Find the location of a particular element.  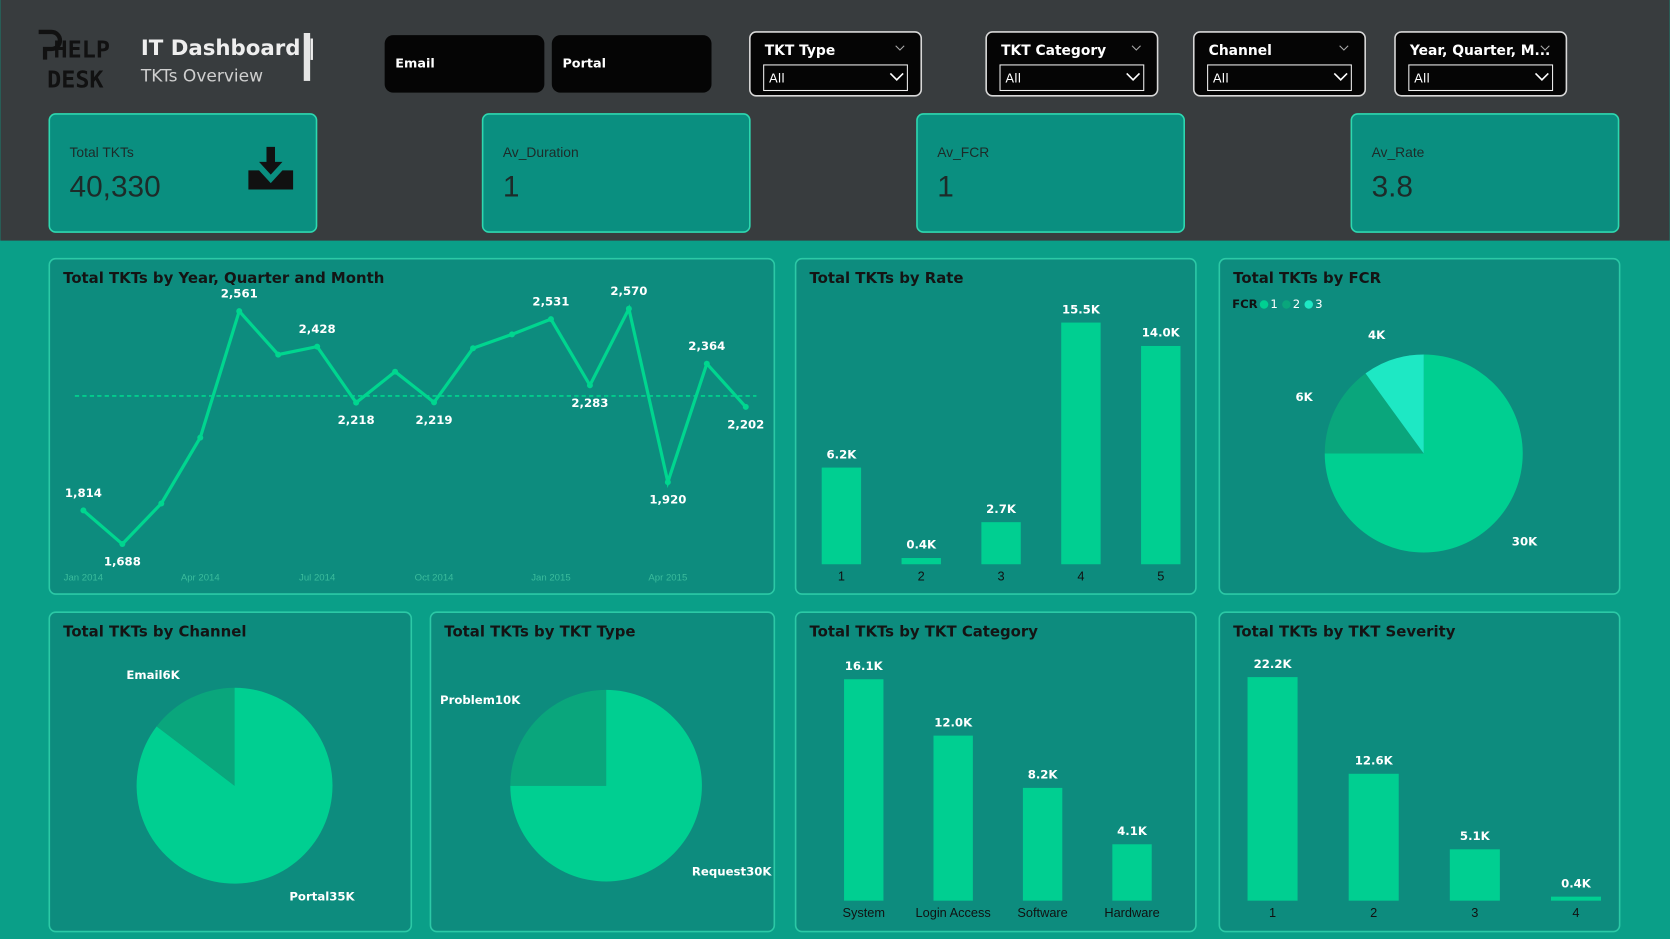

chart-panel: Total TKTs by Channel Portal35K Email6K is located at coordinates (230, 772).